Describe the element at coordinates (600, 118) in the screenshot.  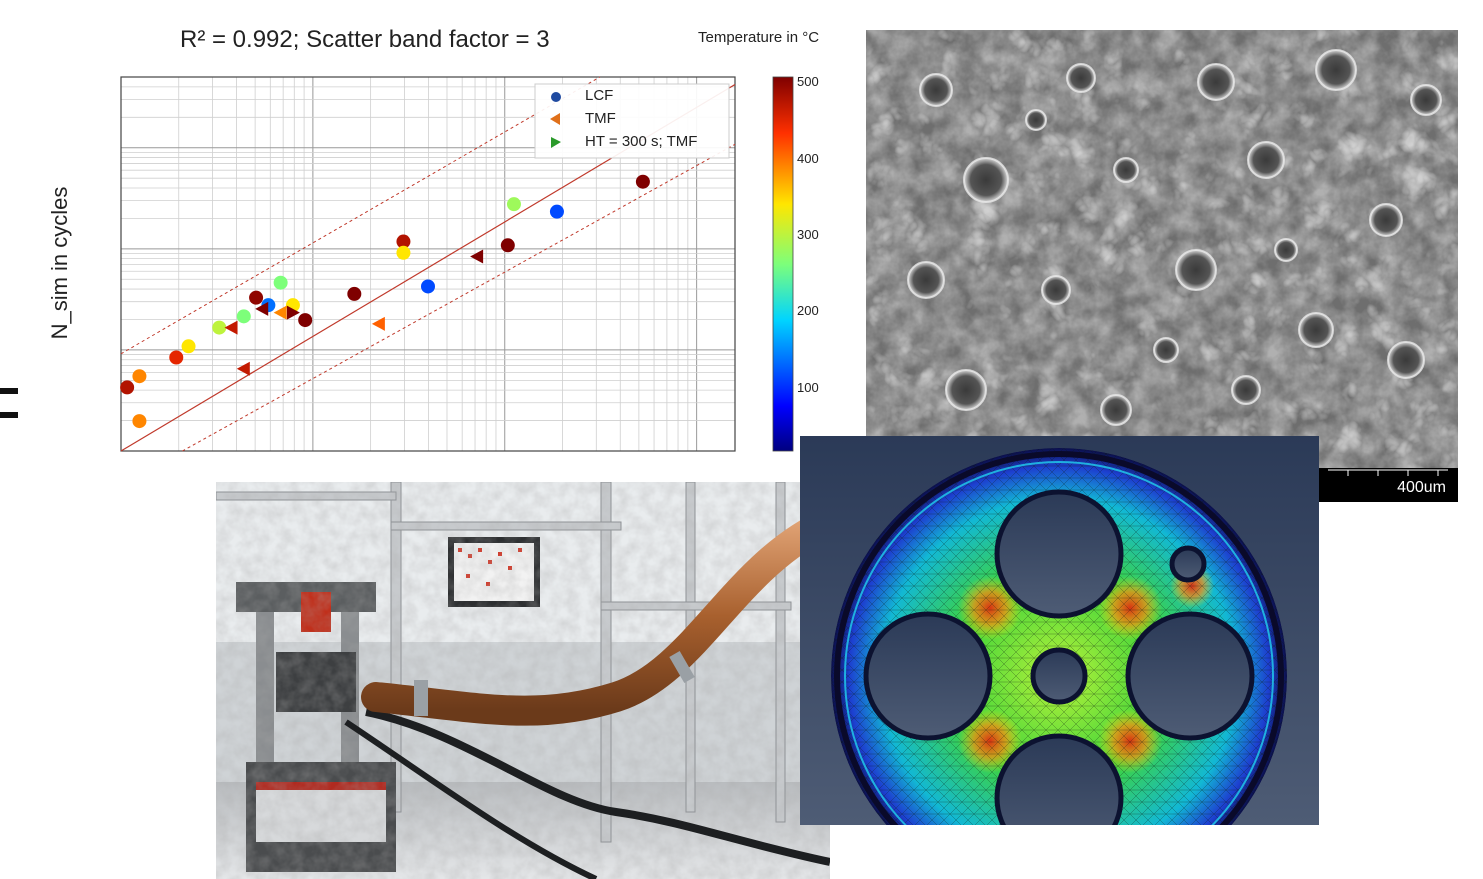
I see `legend-entry-tmf: TMF` at that location.